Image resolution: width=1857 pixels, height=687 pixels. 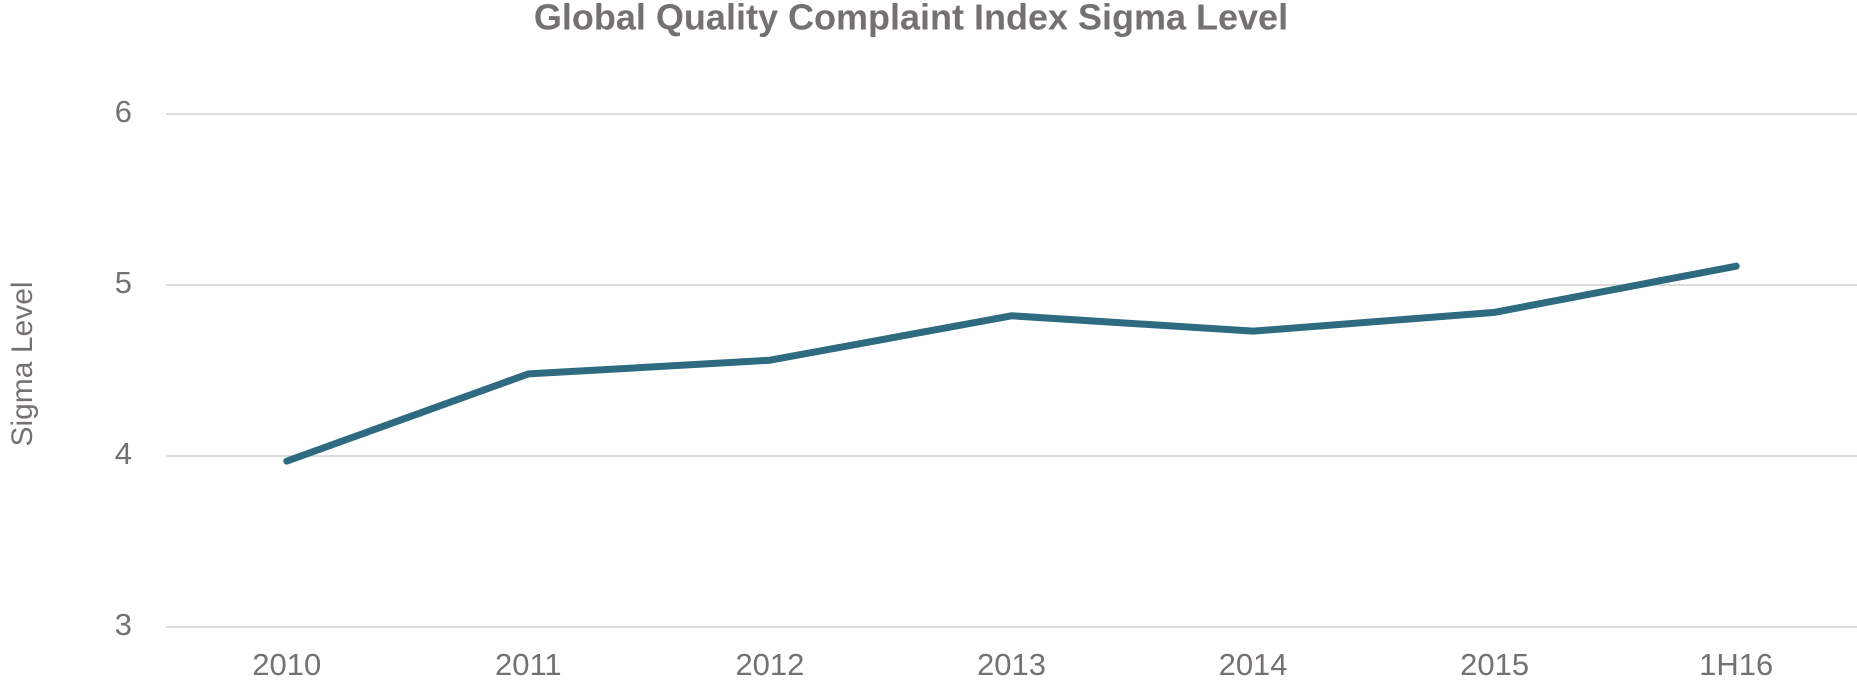 What do you see at coordinates (1736, 664) in the screenshot?
I see `x-tick-label: 1H16` at bounding box center [1736, 664].